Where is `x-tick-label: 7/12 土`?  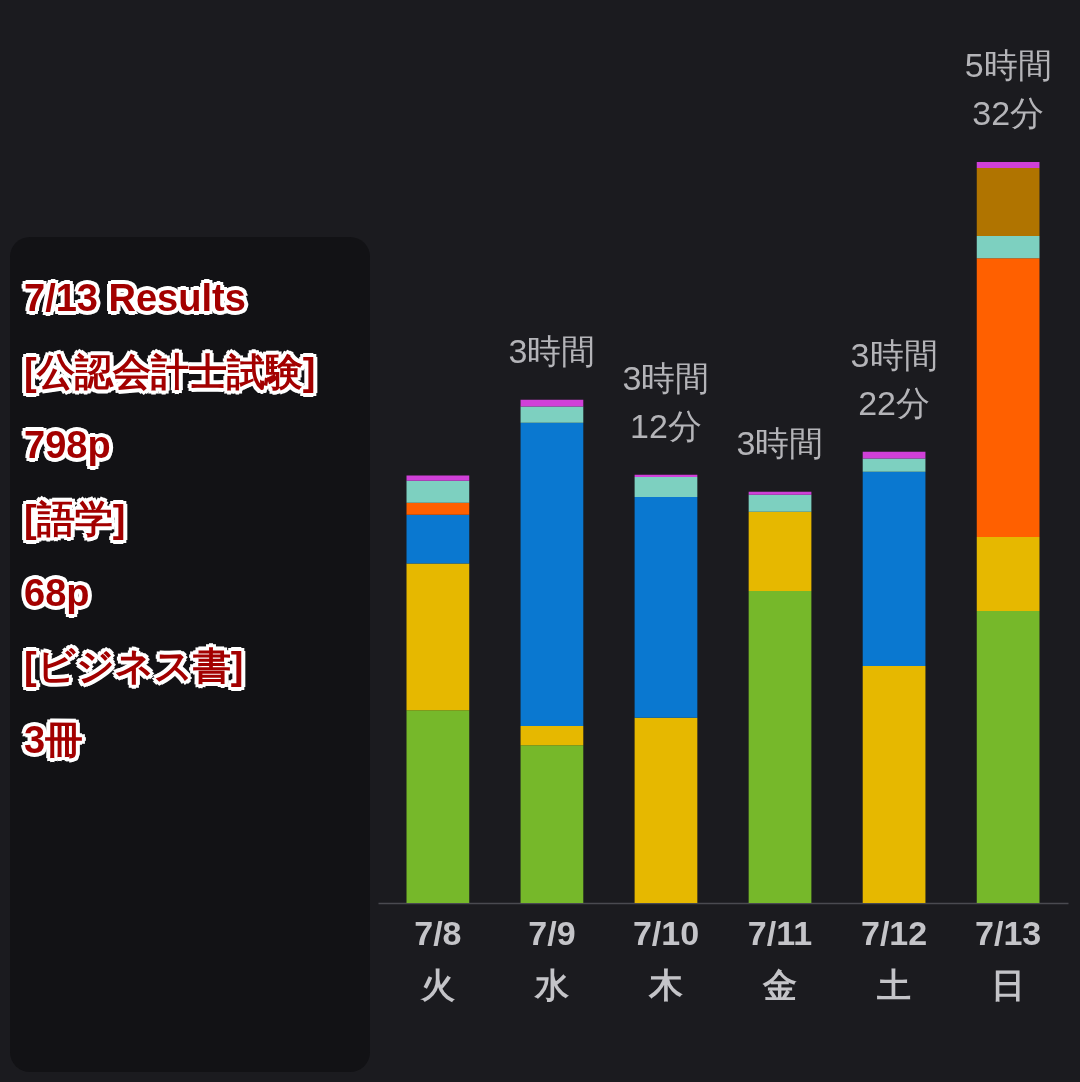
x-tick-label: 7/12 土 is located at coordinates (894, 958).